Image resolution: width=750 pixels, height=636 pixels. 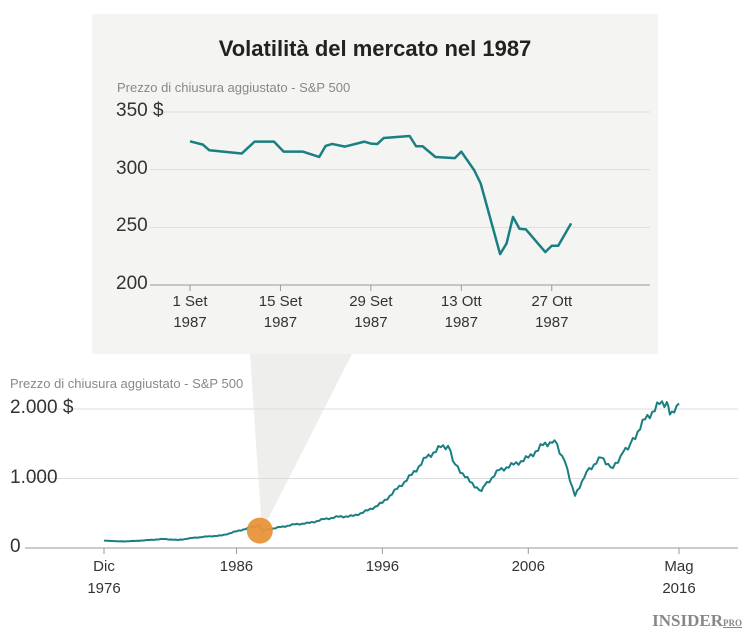 What do you see at coordinates (42, 407) in the screenshot?
I see `main-ytick-label: 2.000 $` at bounding box center [42, 407].